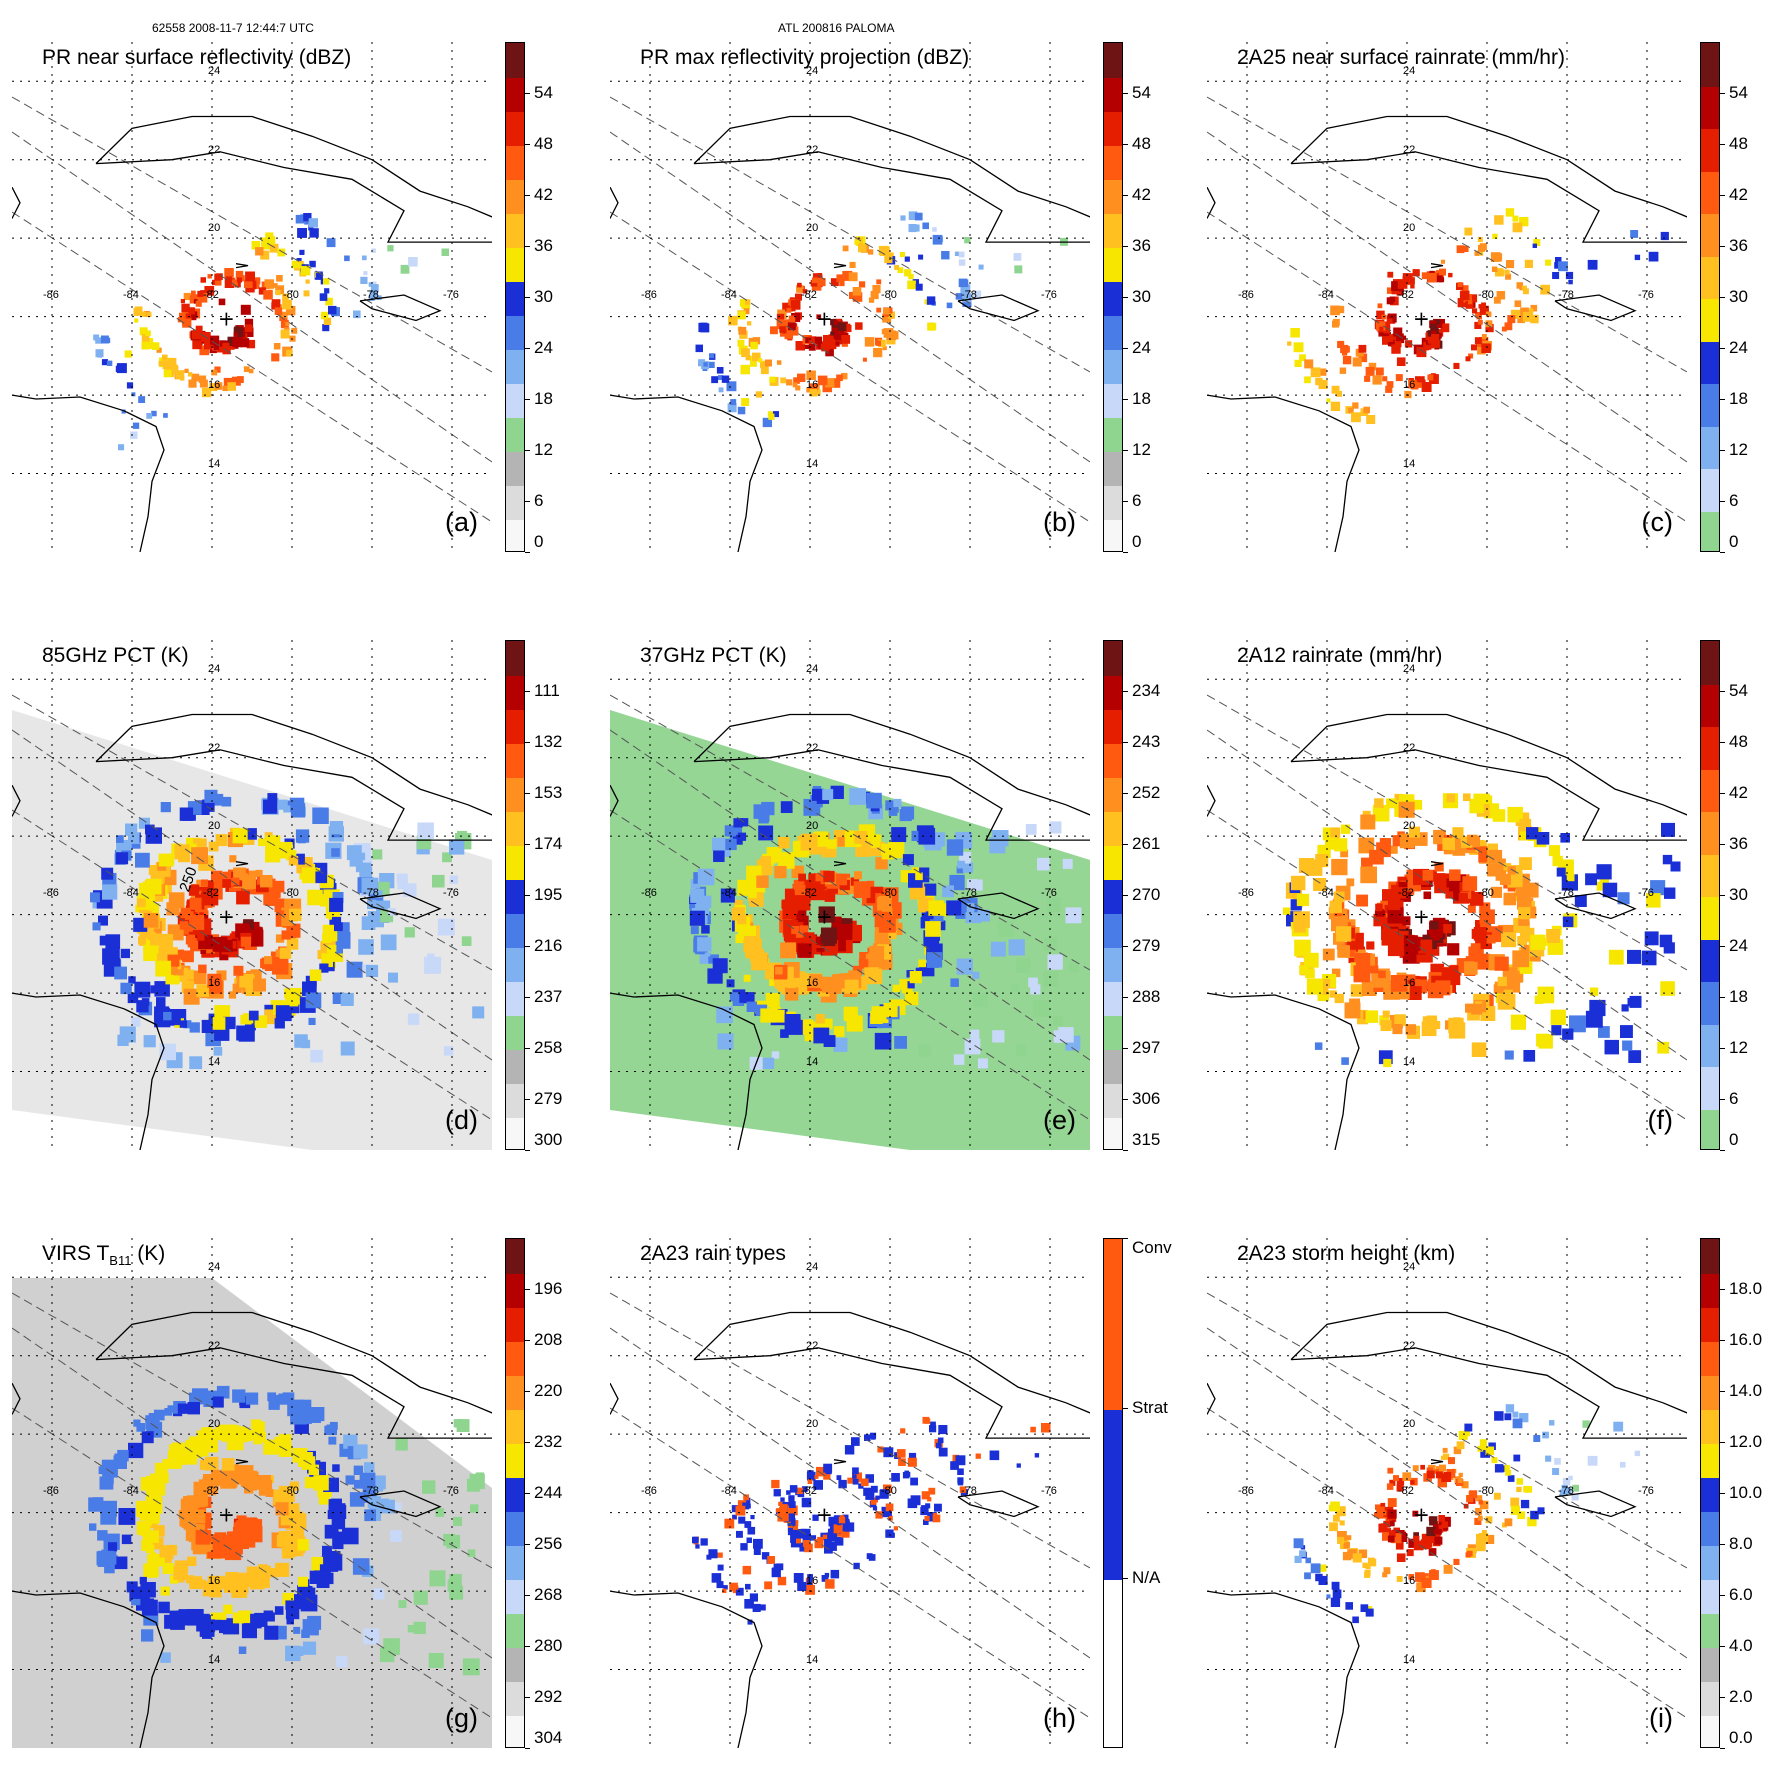  I want to click on map-canvas: +, so click(1447, 1493).